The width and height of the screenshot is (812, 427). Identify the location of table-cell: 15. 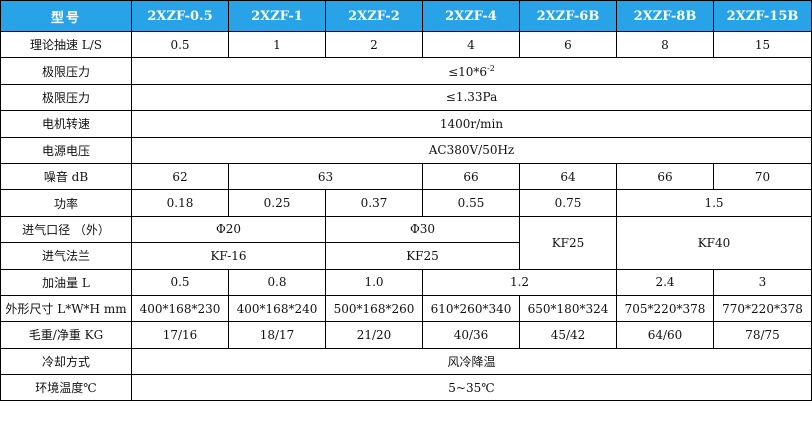
(762, 44).